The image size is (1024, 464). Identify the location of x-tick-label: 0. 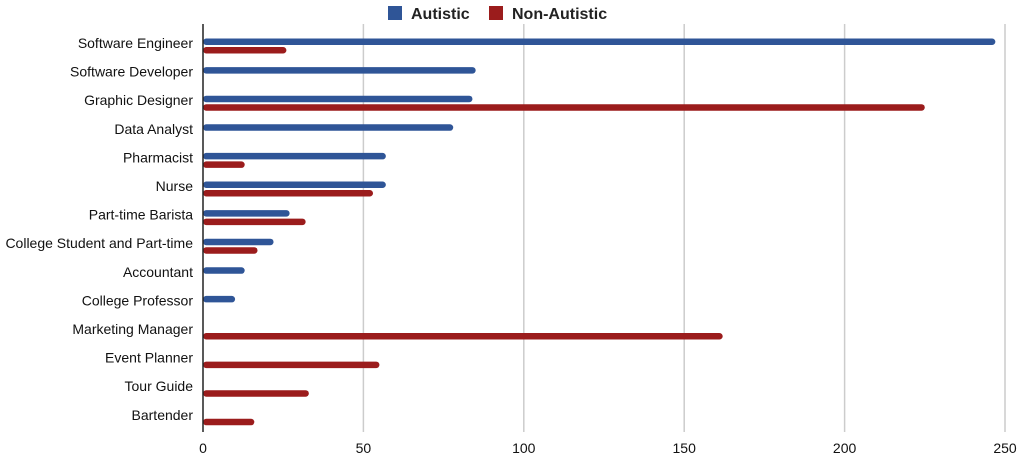
(203, 448).